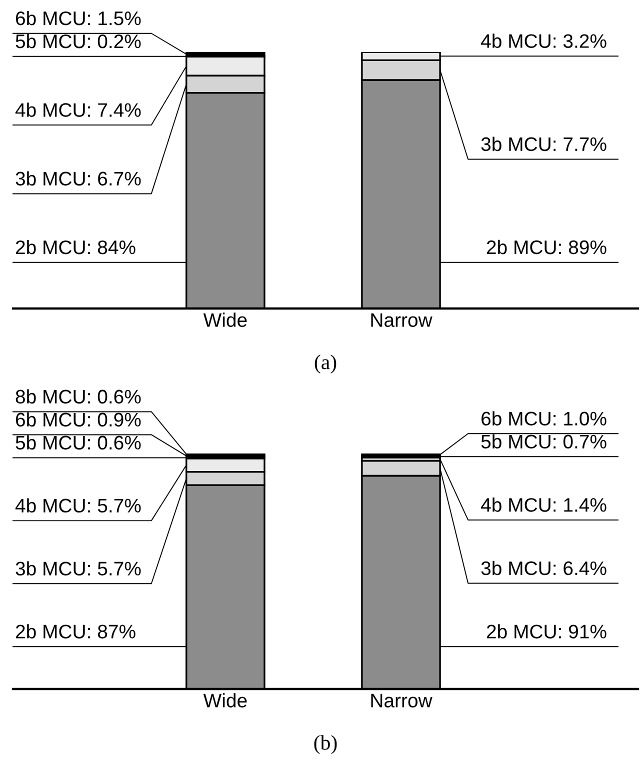 The height and width of the screenshot is (761, 640). Describe the element at coordinates (78, 505) in the screenshot. I see `data-label: 4b MCU: 5.7%` at that location.